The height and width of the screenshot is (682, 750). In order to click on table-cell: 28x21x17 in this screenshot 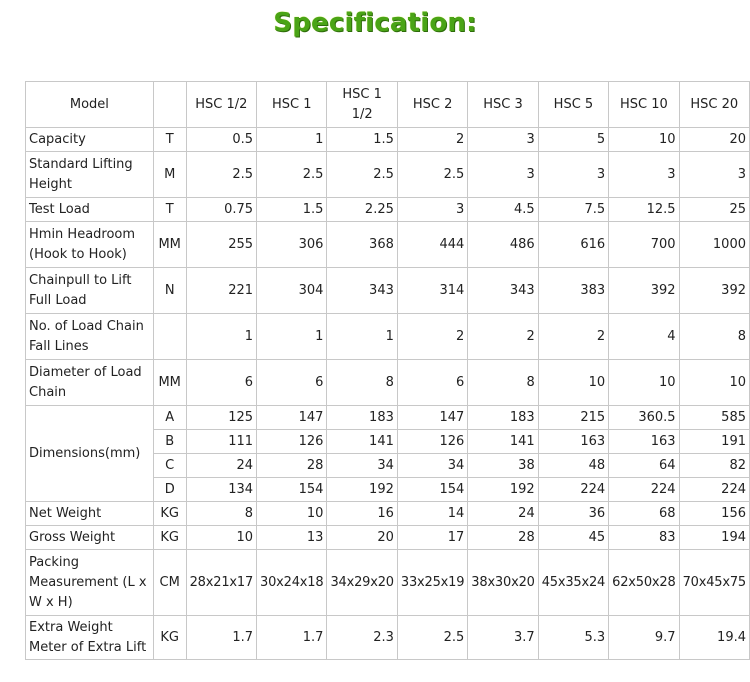, I will do `click(221, 582)`.